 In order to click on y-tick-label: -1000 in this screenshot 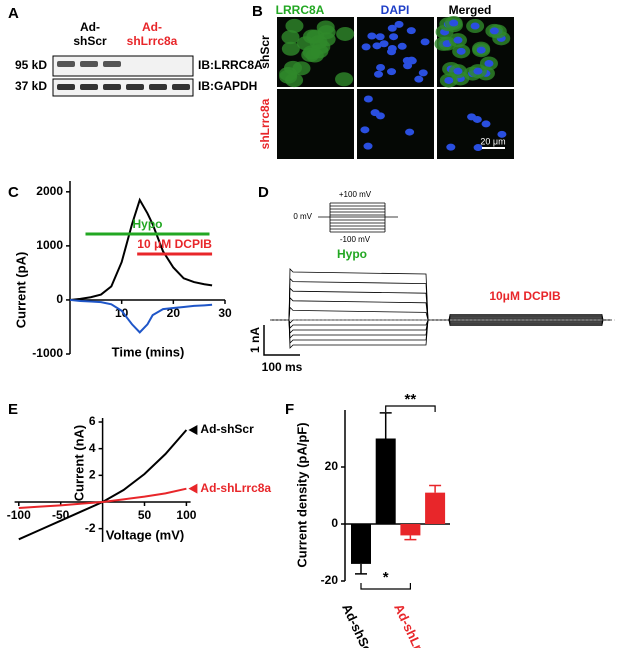, I will do `click(47, 353)`.